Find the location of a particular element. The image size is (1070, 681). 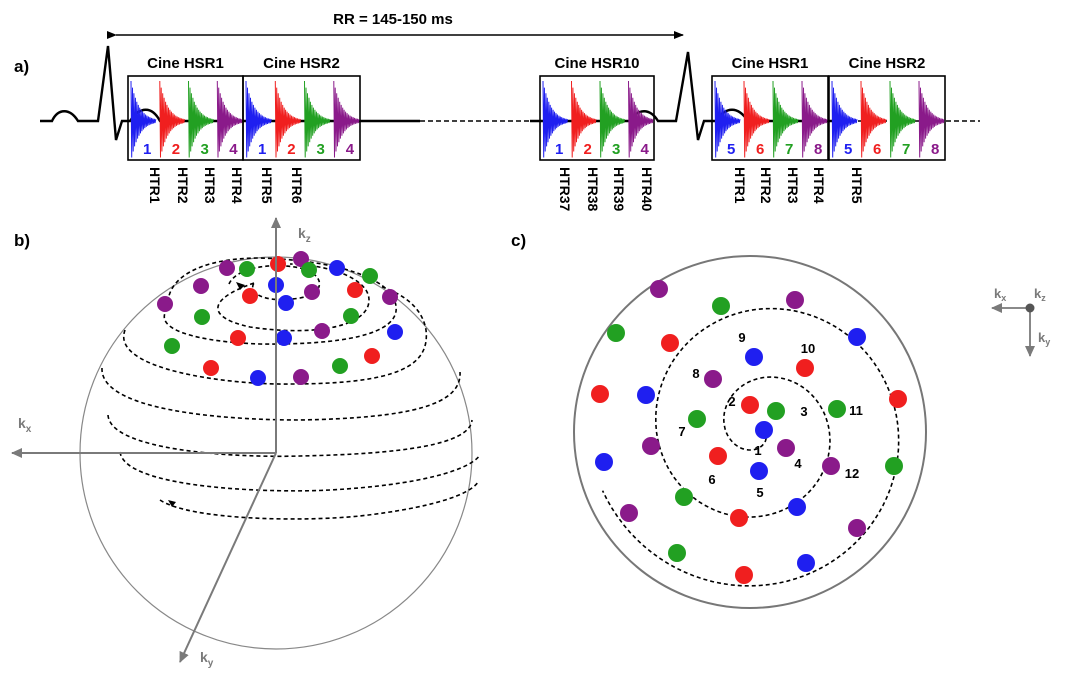

kx-label-small: kx is located at coordinates (1000, 294).